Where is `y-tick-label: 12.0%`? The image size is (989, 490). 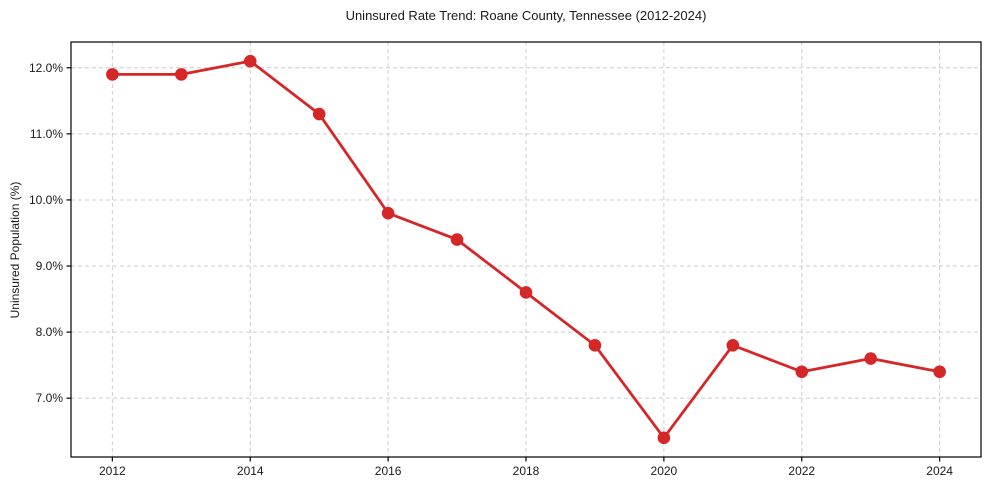
y-tick-label: 12.0% is located at coordinates (46, 68).